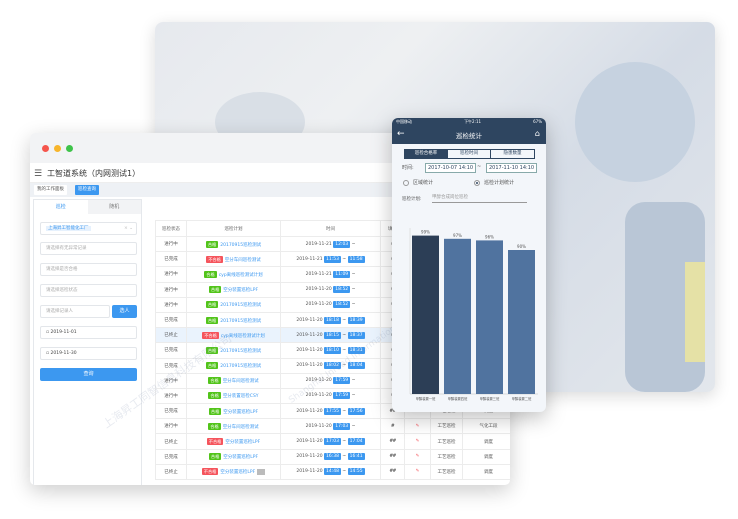  I want to click on date-from-field: ▫ 2019-11-01, so click(88, 332).